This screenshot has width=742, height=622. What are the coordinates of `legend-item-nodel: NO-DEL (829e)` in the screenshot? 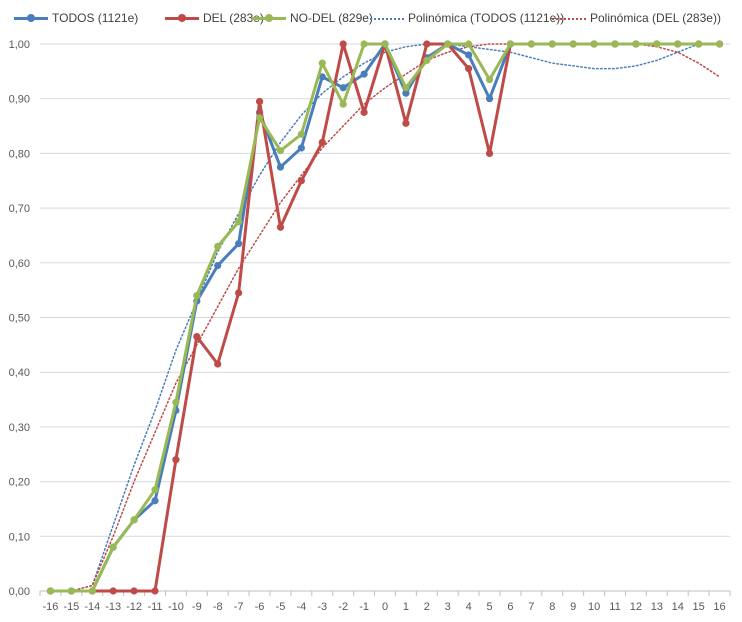 It's located at (312, 18).